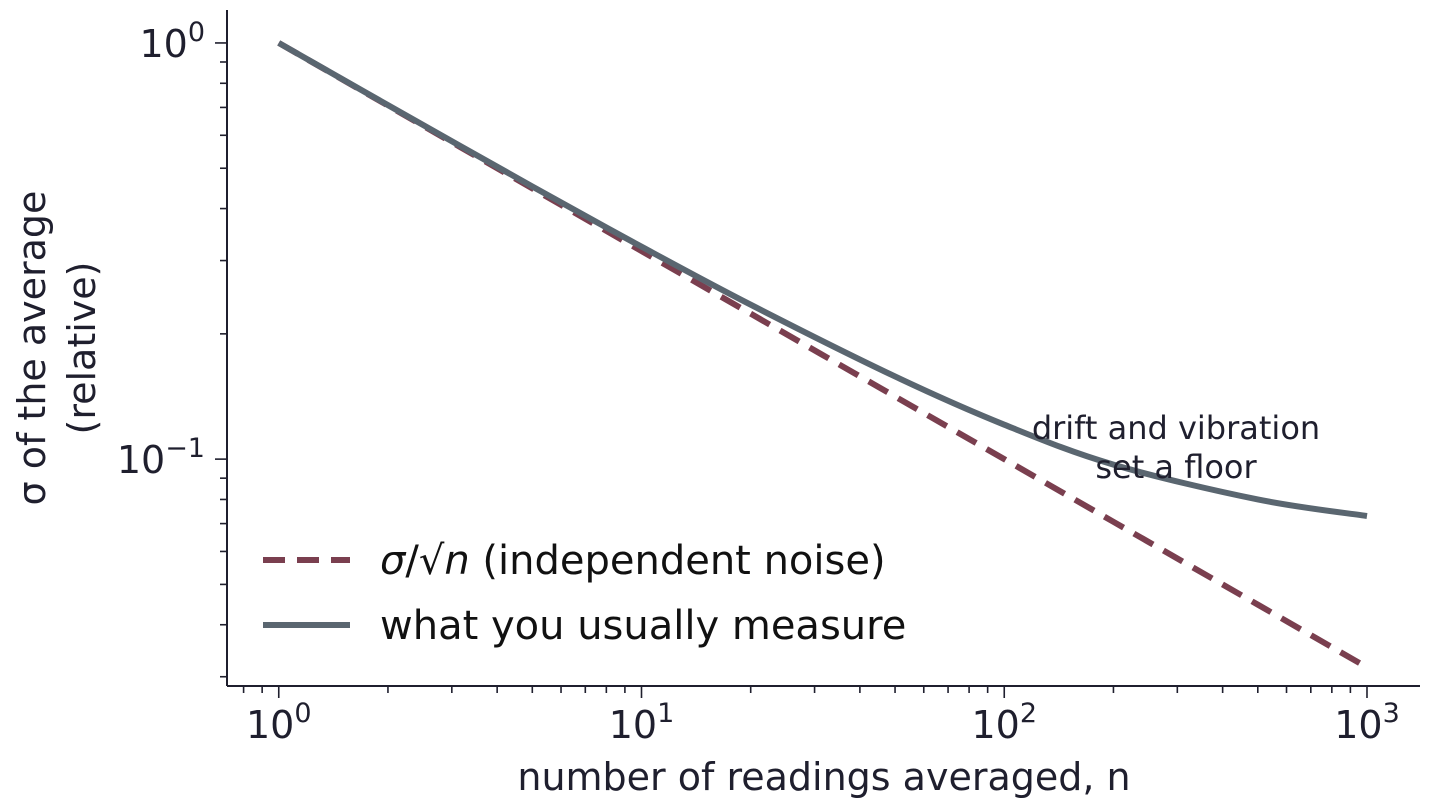 The height and width of the screenshot is (810, 1430). I want to click on y-tick-label: 10⁻¹, so click(161, 457).